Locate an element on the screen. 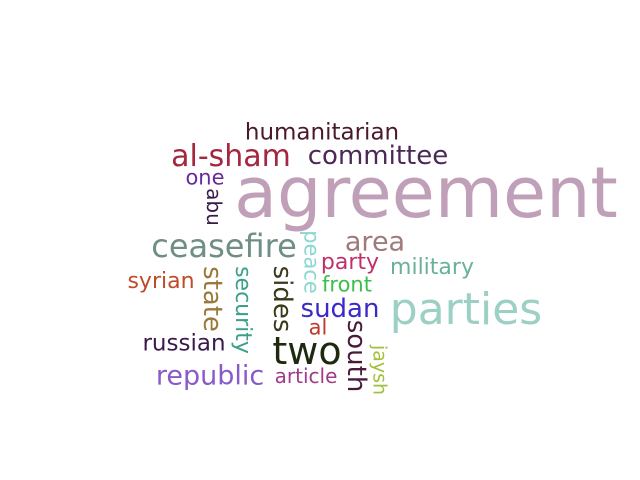 The height and width of the screenshot is (480, 640). word-abu: abu is located at coordinates (214, 207).